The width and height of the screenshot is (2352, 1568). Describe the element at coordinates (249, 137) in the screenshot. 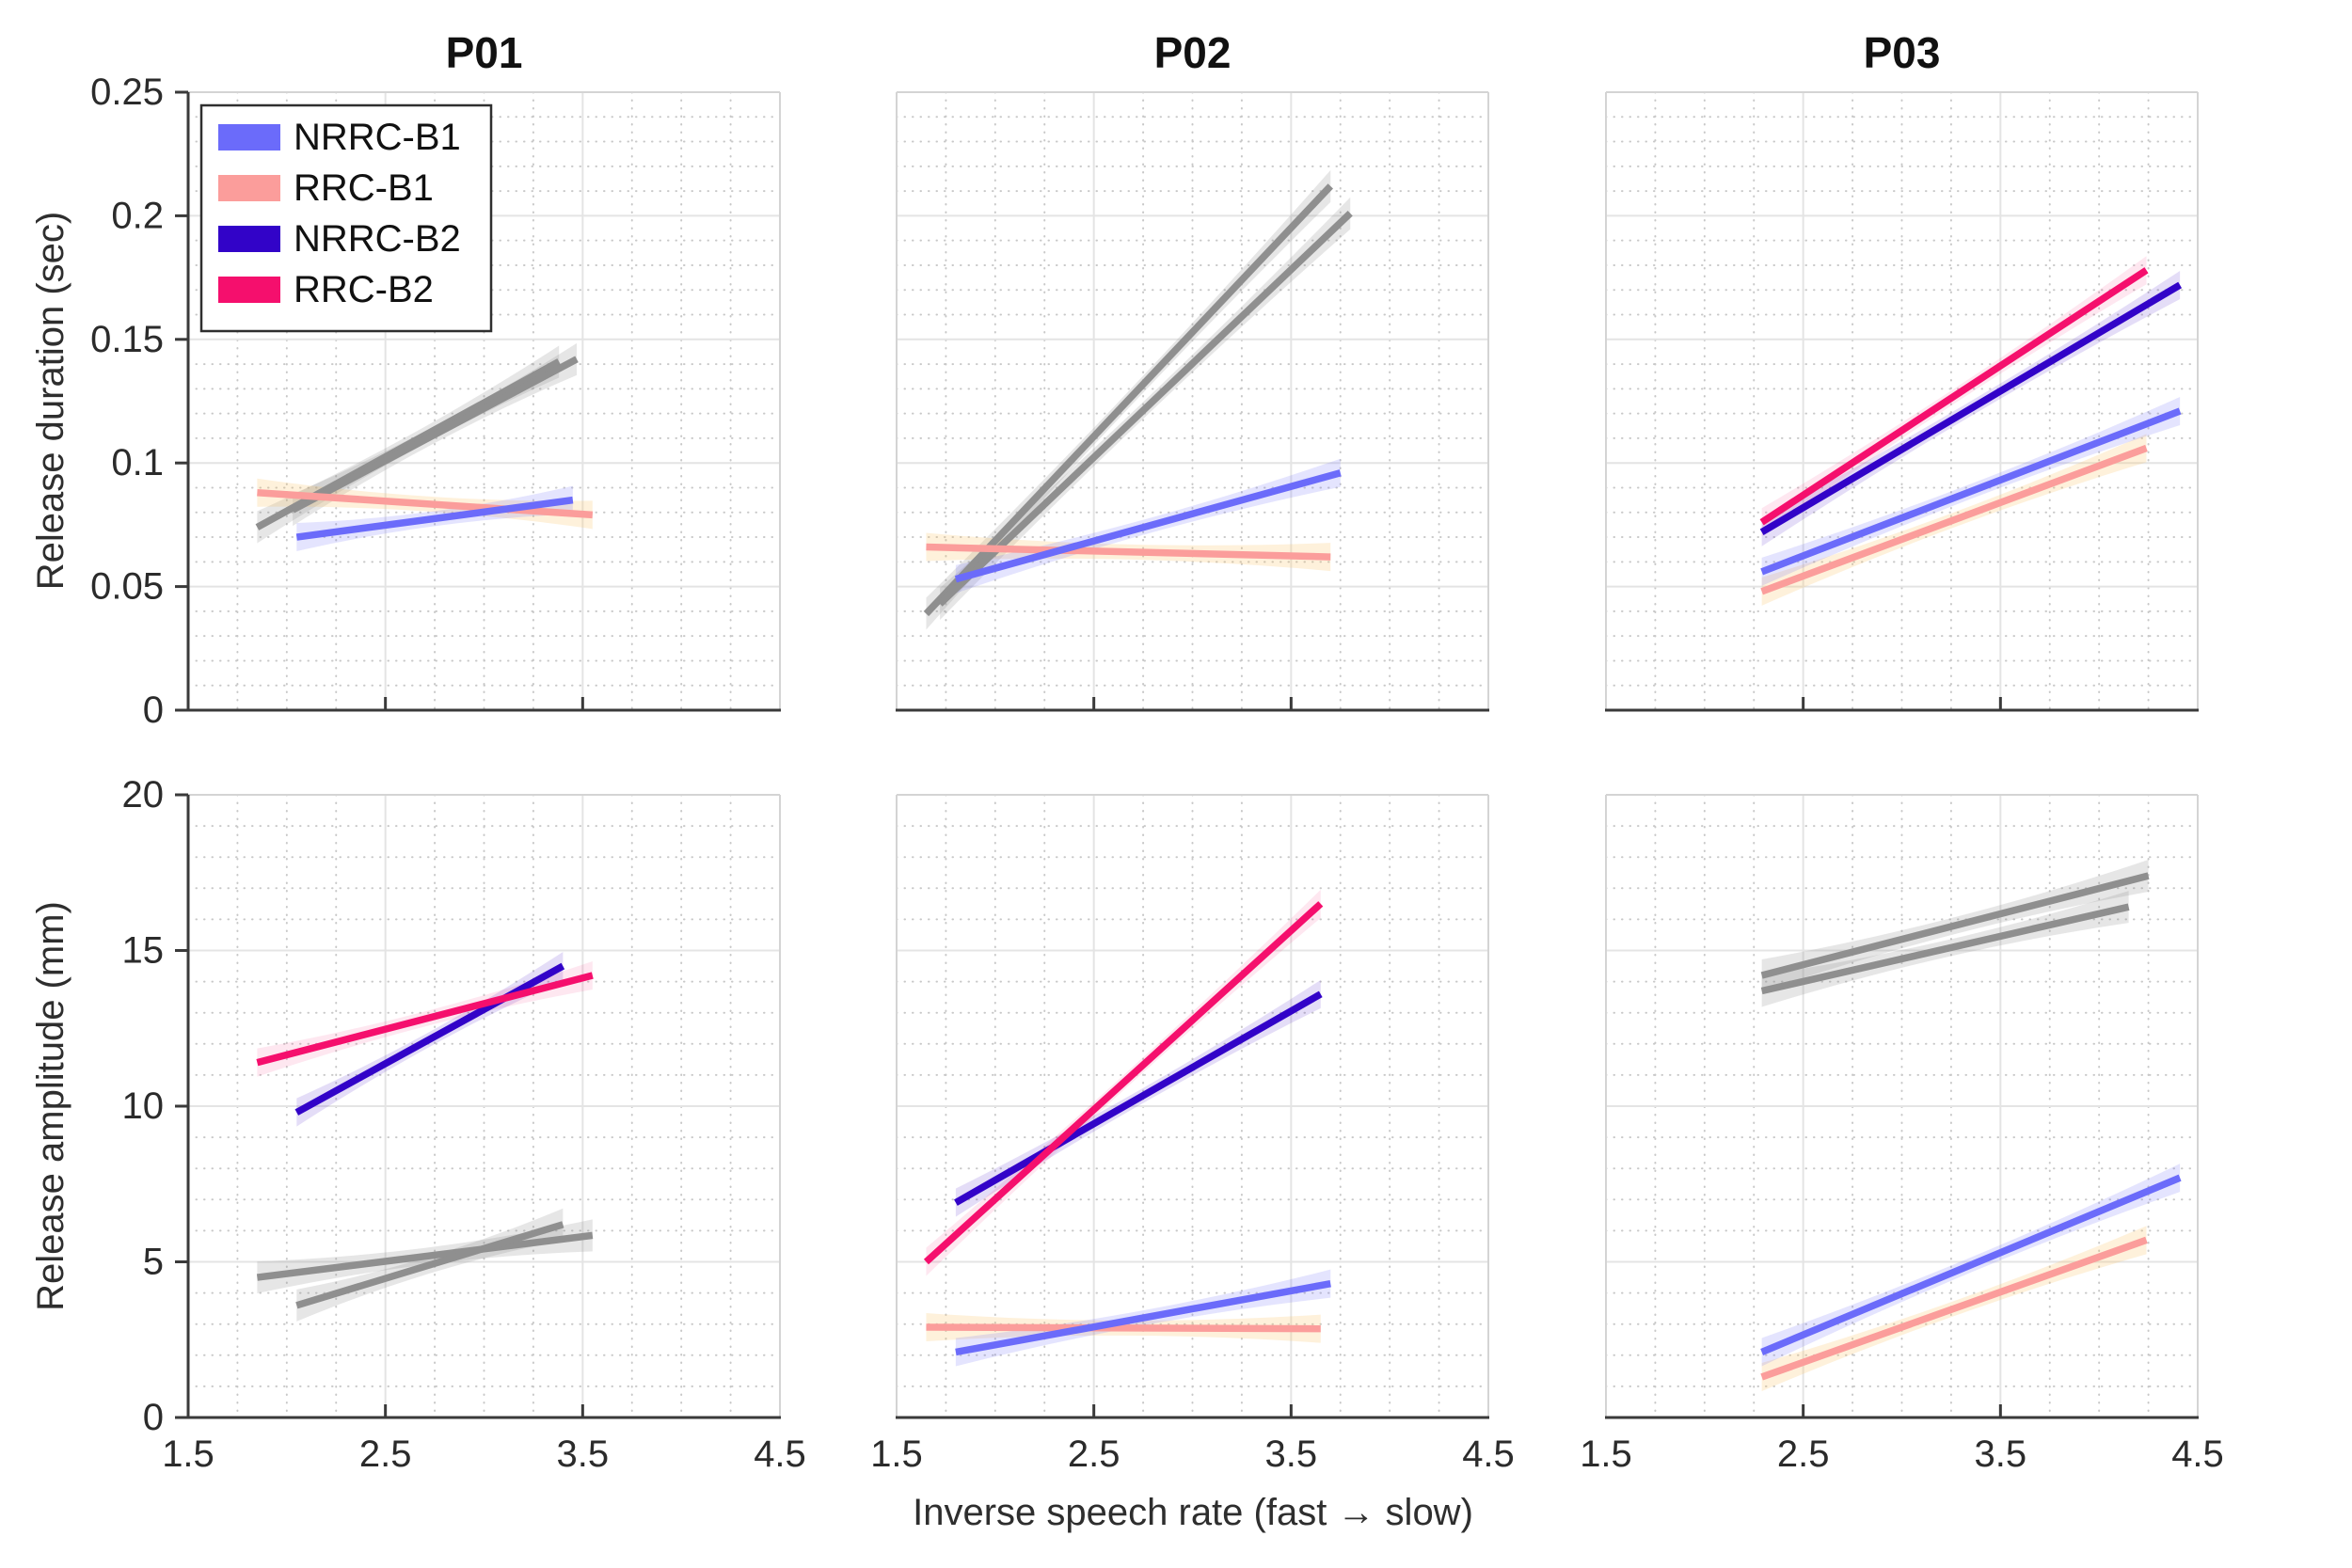

I see `legend-swatch-nrrc_b1` at that location.